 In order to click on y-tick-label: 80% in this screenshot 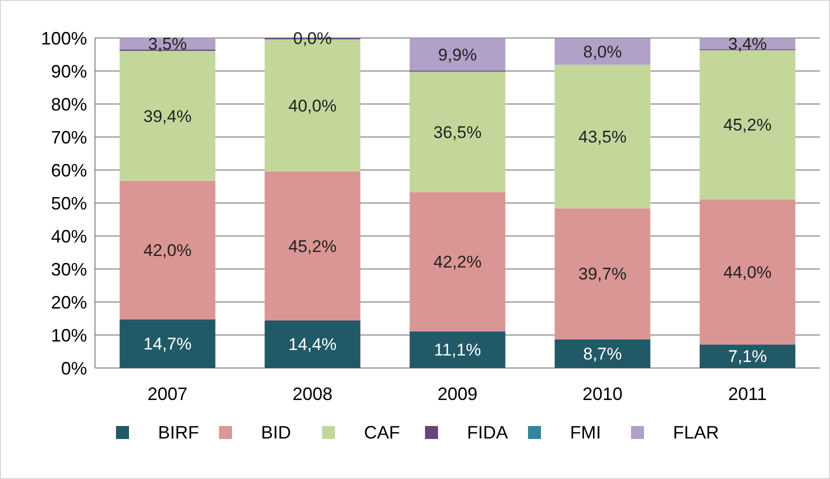, I will do `click(68, 104)`.